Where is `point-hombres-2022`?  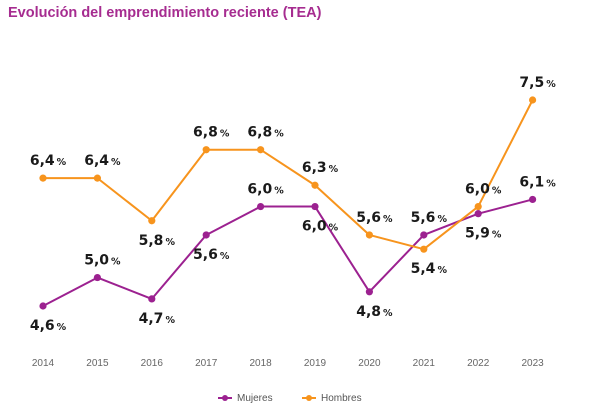
point-hombres-2022 is located at coordinates (478, 206).